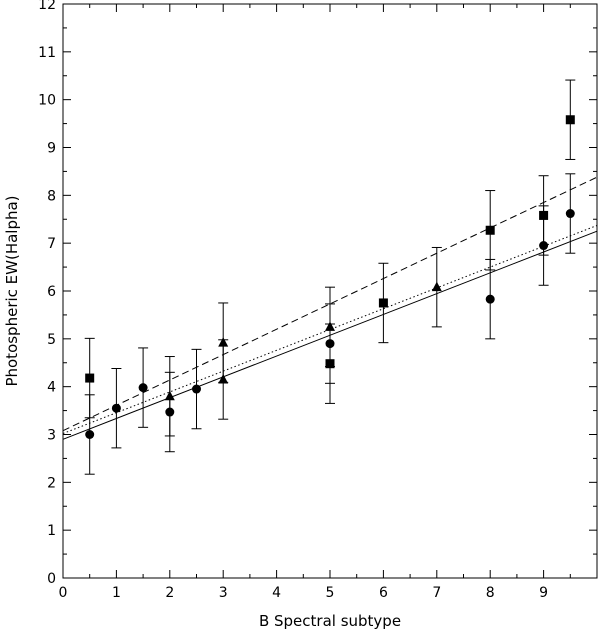  I want to click on x-tick-label: 6, so click(383, 593).